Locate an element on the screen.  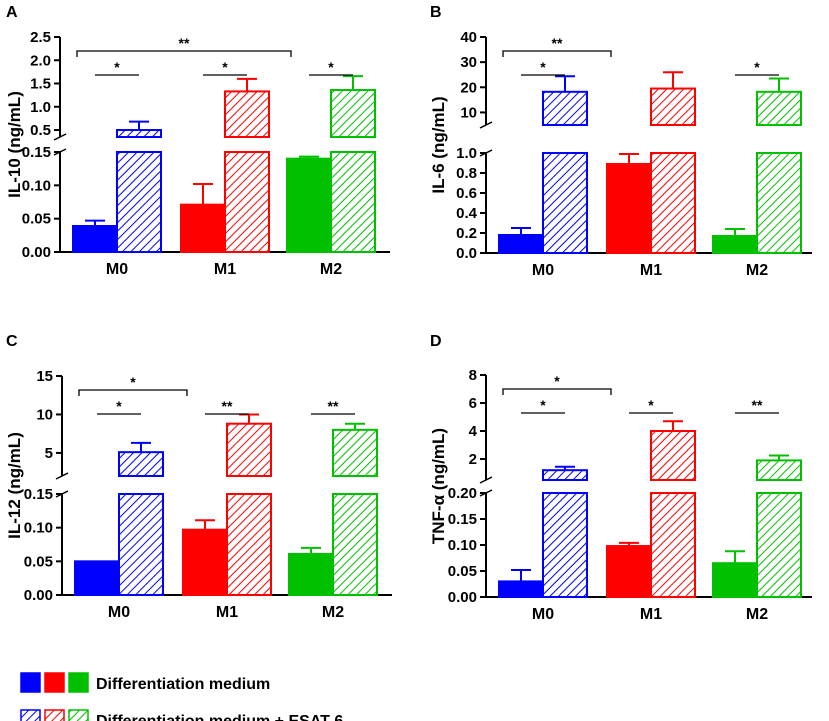
y-tick-label: 1.5 is located at coordinates (40, 84).